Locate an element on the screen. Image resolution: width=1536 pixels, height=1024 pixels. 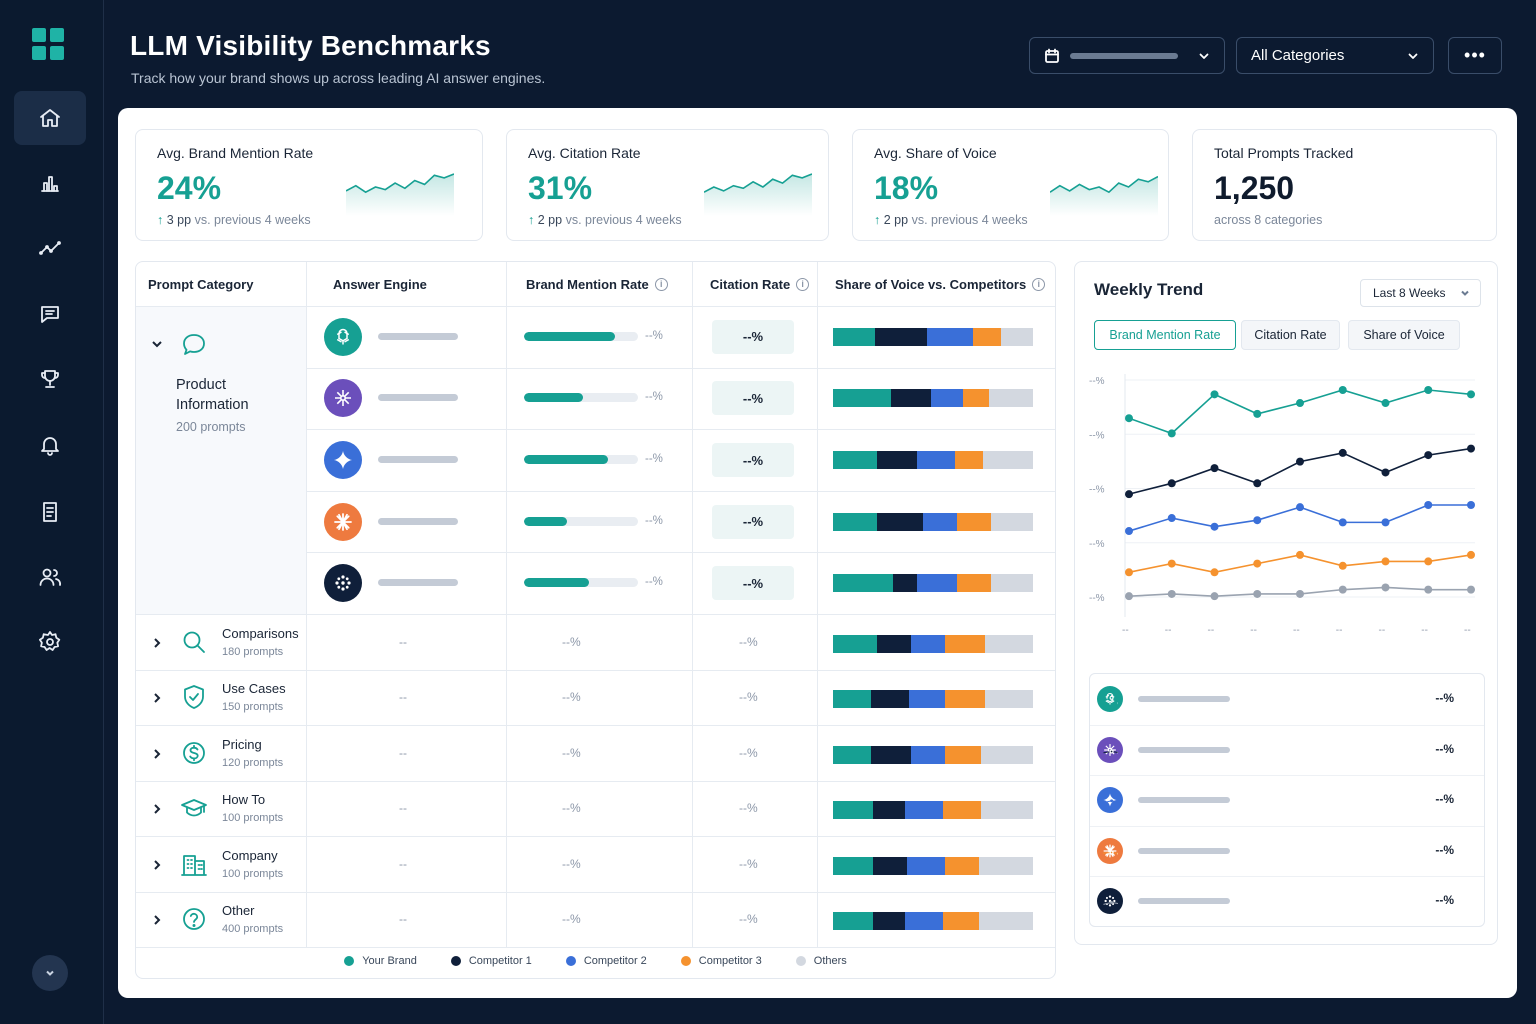
nav-analytics is located at coordinates (50, 183).